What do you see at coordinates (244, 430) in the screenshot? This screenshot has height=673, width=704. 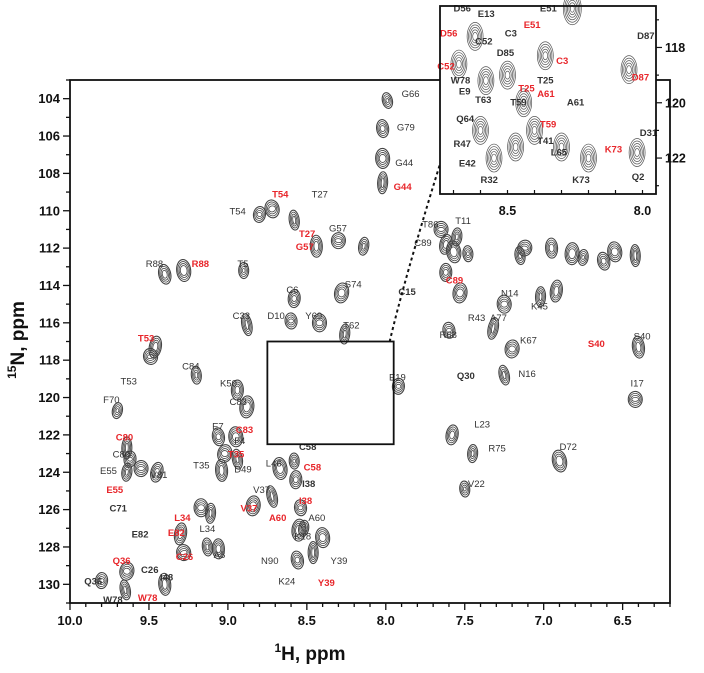 I see `peak-label: C83` at bounding box center [244, 430].